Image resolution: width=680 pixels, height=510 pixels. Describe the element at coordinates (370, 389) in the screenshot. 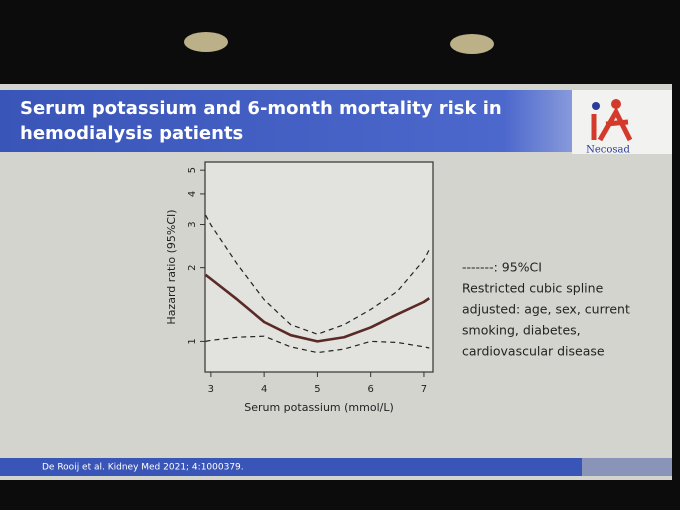

I see `x-tick-label: 6` at that location.